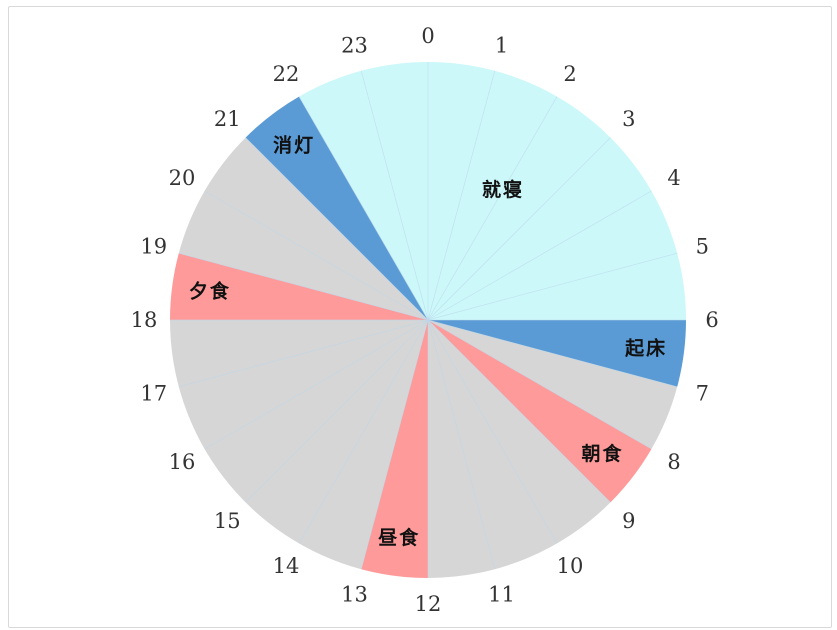 The width and height of the screenshot is (837, 630). I want to click on hour-label-19: 19, so click(153, 247).